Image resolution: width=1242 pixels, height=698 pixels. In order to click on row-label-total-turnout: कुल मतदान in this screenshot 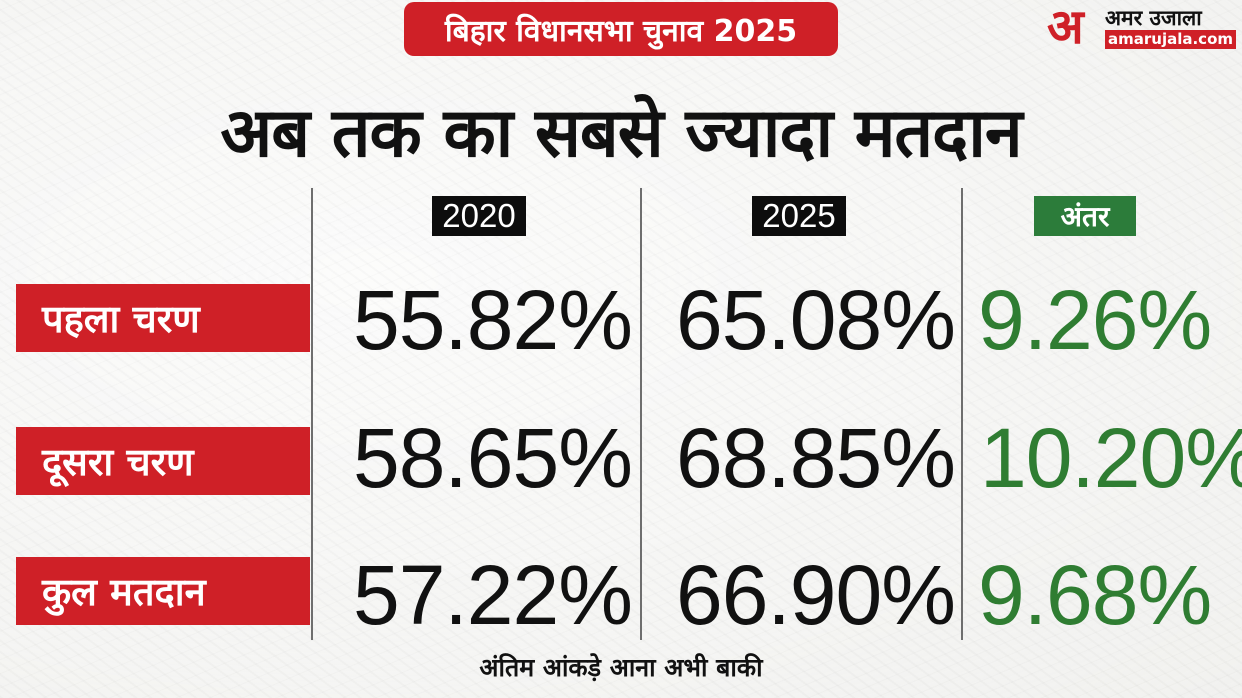, I will do `click(163, 591)`.